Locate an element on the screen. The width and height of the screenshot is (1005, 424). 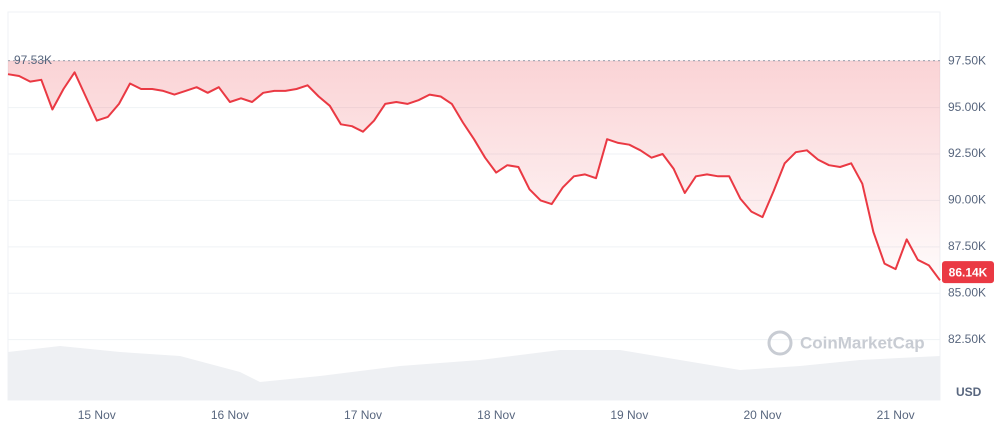
current-price-badge is located at coordinates (968, 272).